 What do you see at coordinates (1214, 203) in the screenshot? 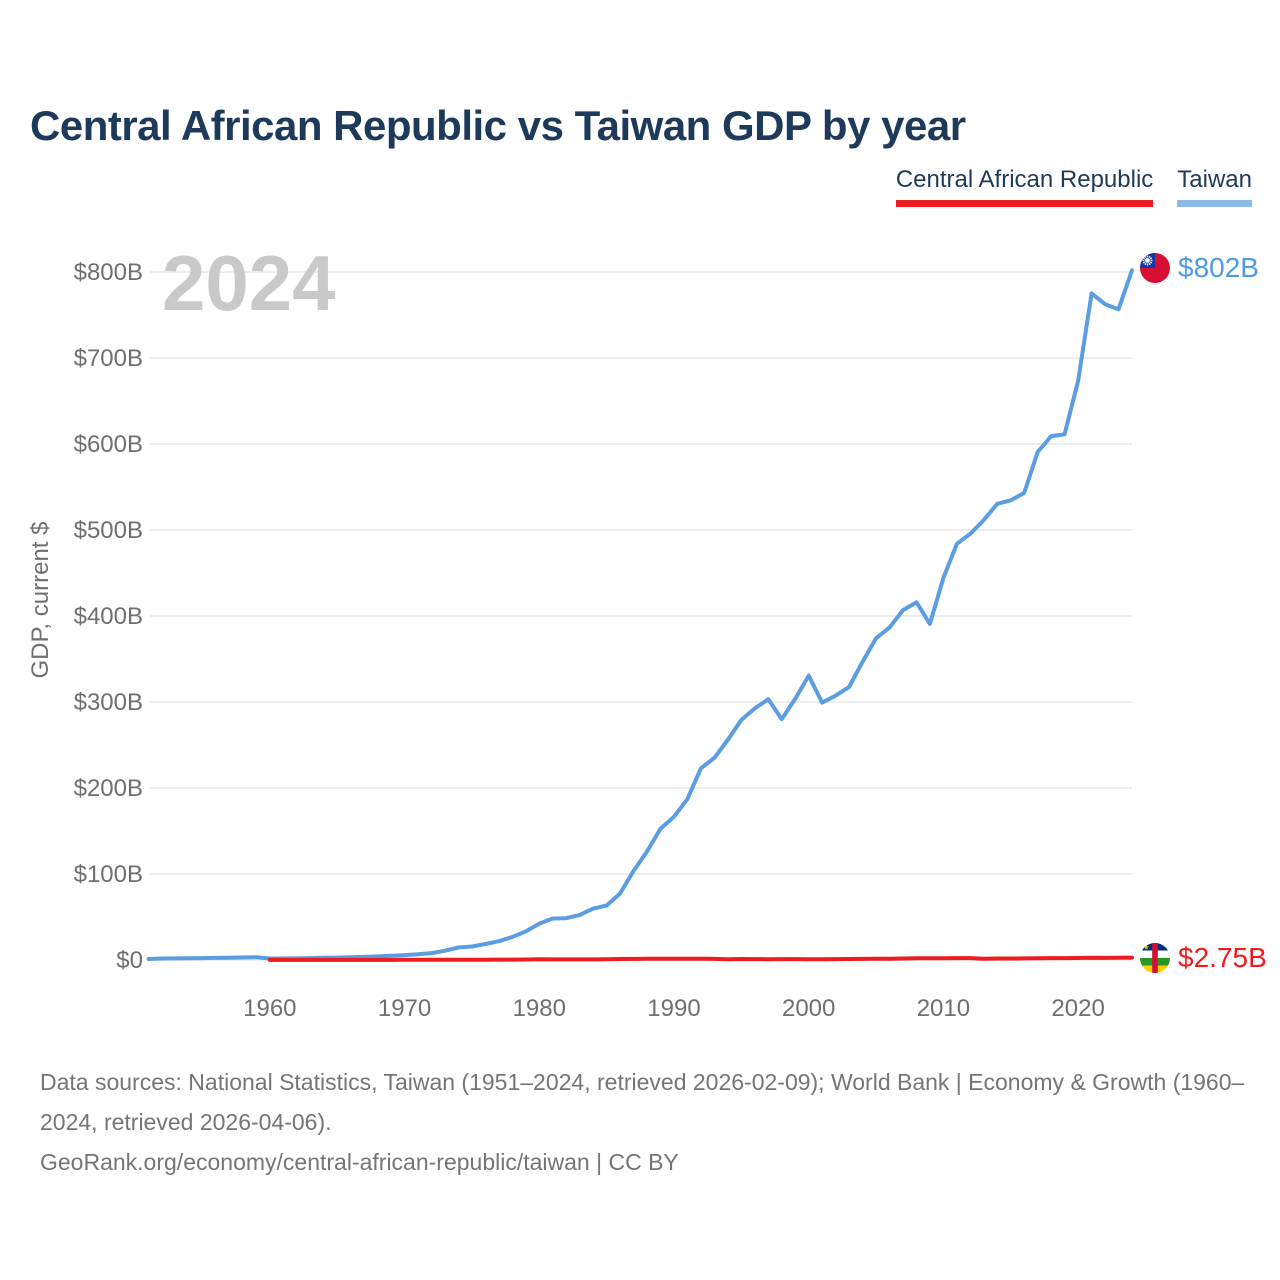
I see `legend-underline-taiwan` at bounding box center [1214, 203].